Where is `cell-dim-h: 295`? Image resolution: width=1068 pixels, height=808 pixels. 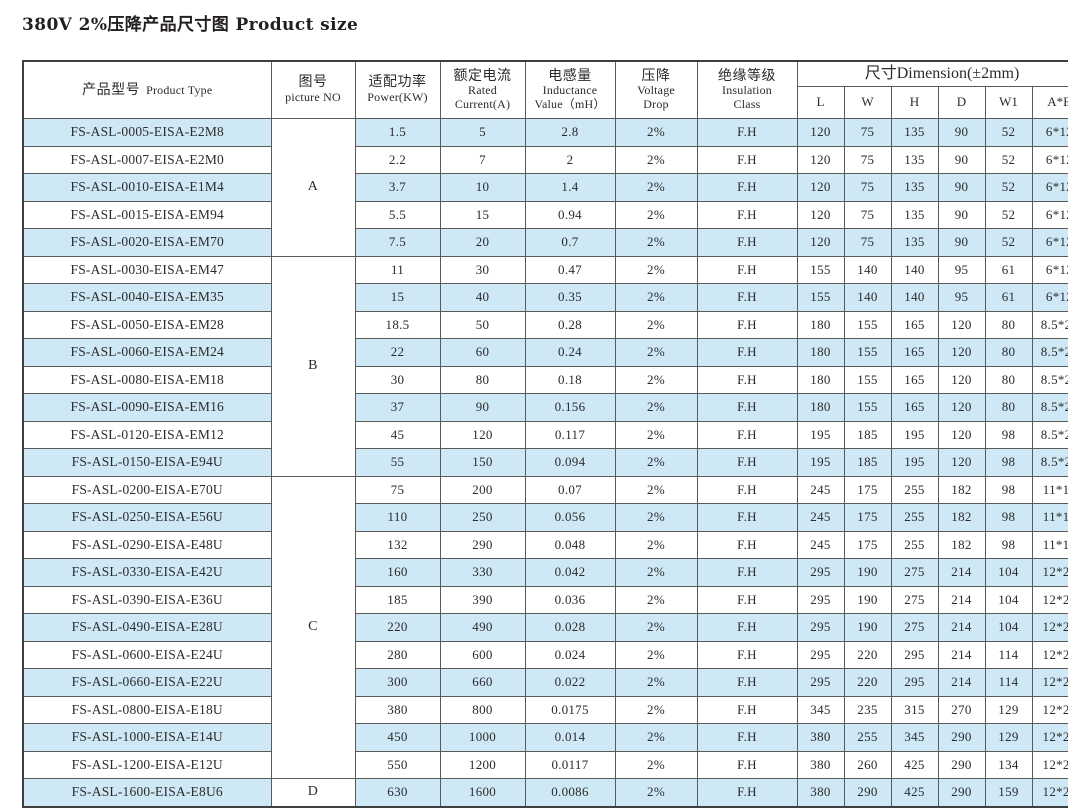 cell-dim-h: 295 is located at coordinates (914, 682).